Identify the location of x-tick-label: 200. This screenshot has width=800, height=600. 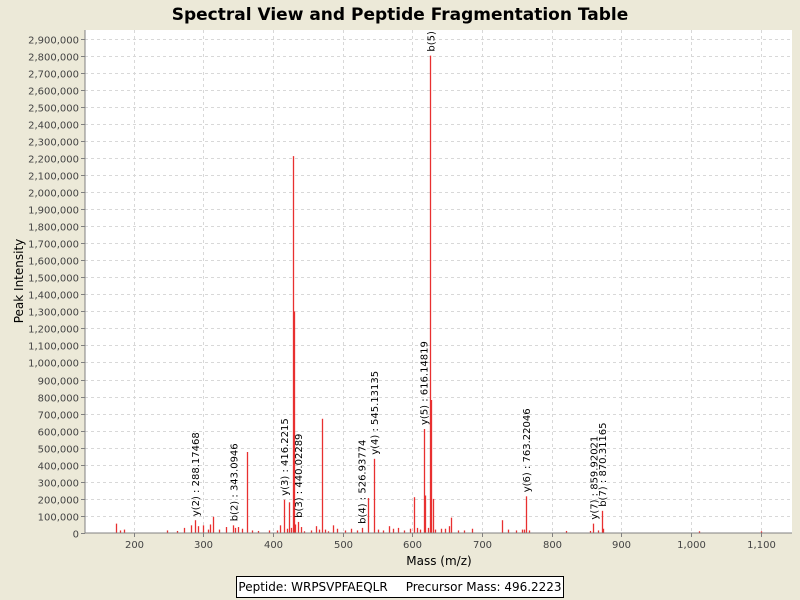
(134, 545).